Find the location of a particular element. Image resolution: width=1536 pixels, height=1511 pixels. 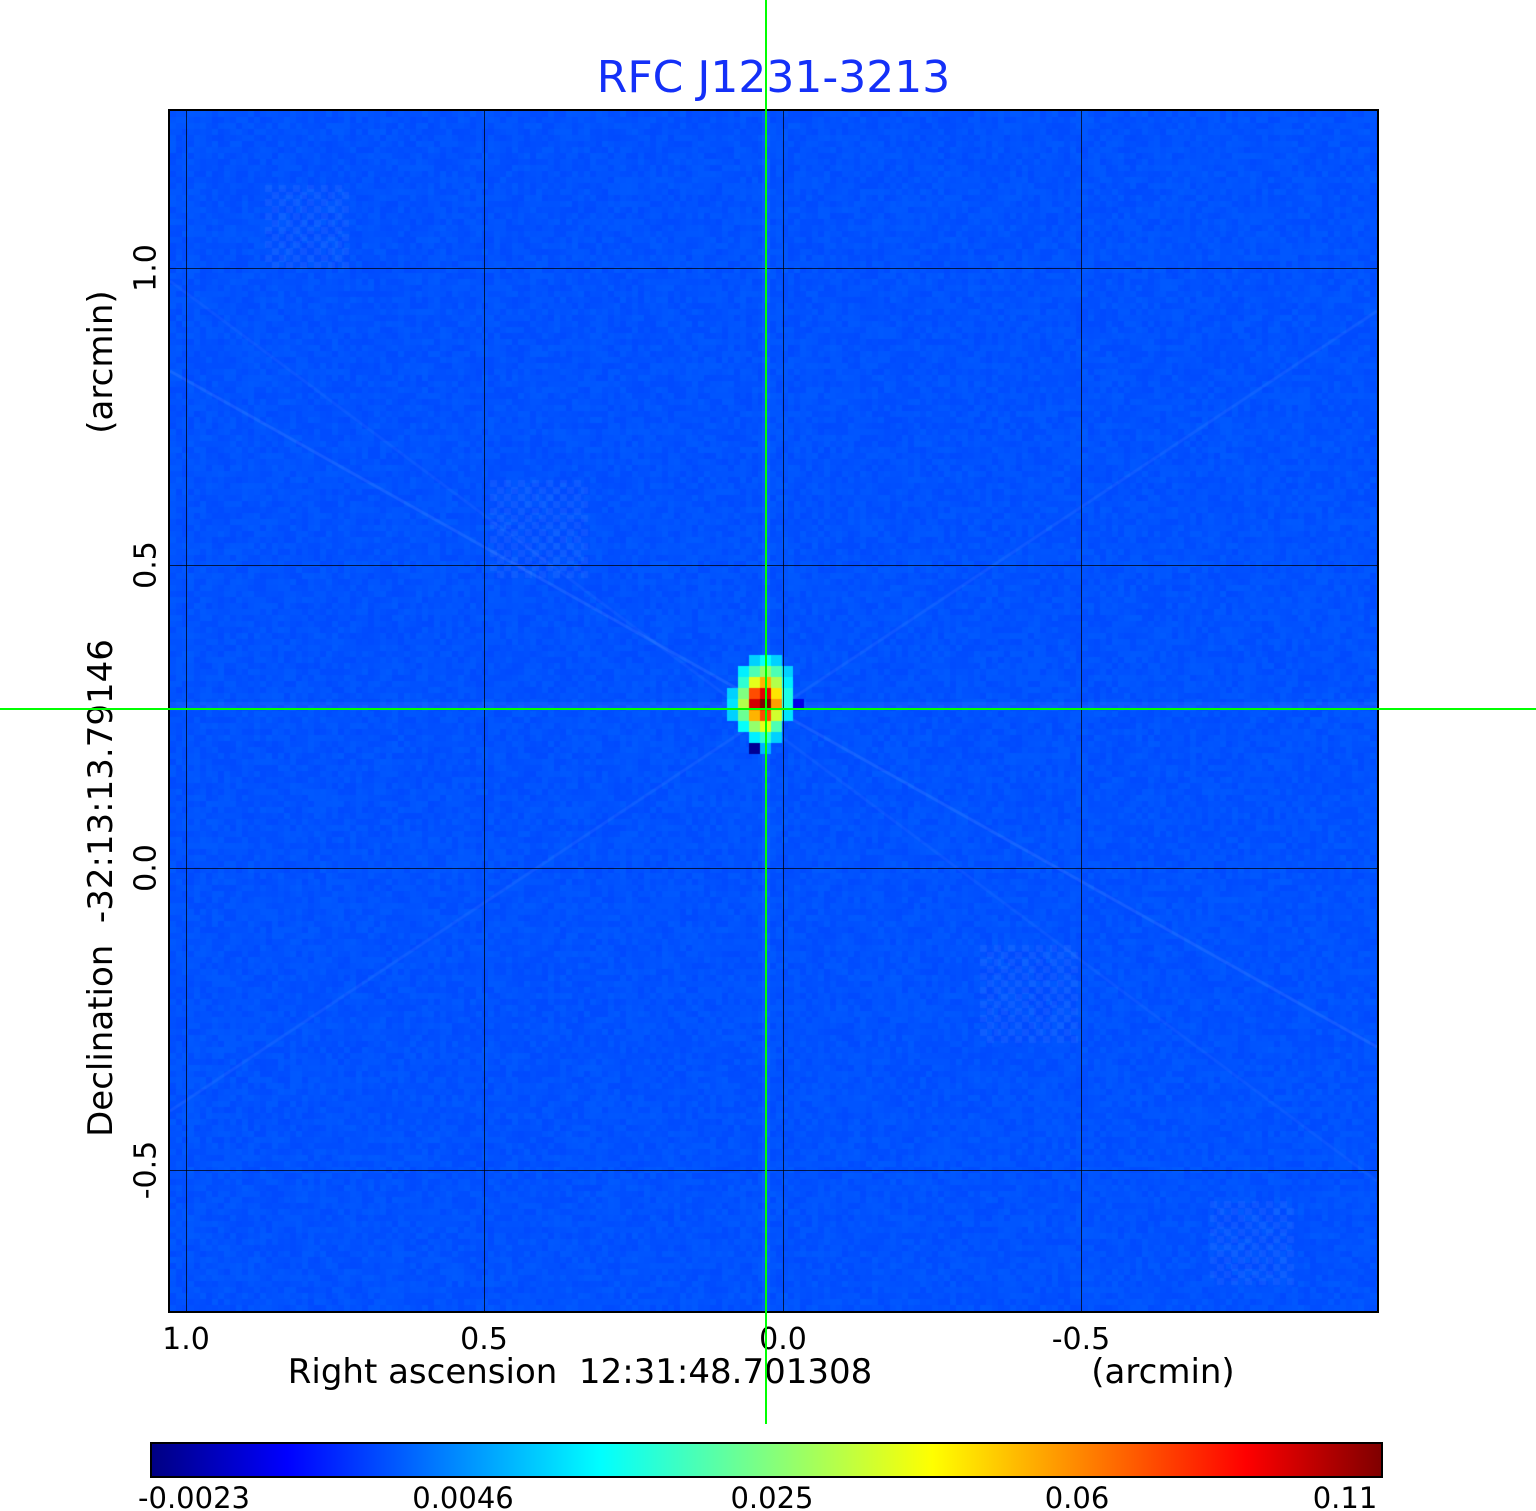

y-axis-tick-0: 1.0 is located at coordinates (146, 268).